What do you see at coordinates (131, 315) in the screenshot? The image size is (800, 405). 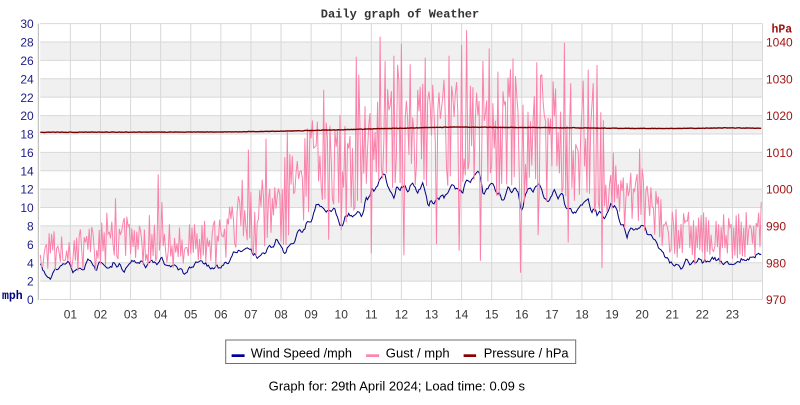 I see `svg-text: 03` at bounding box center [131, 315].